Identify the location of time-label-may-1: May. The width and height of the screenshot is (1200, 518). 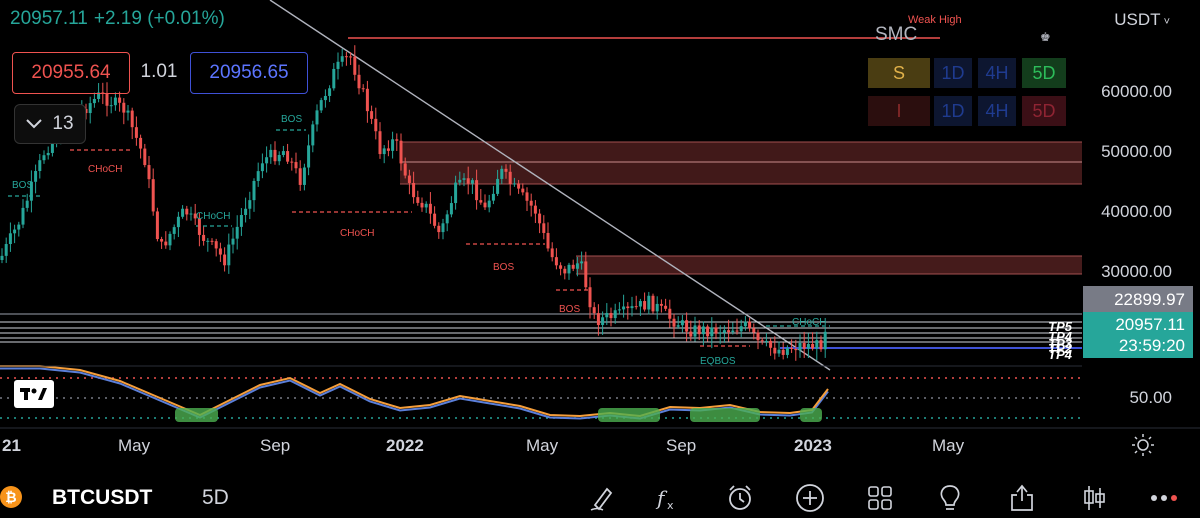
(134, 445).